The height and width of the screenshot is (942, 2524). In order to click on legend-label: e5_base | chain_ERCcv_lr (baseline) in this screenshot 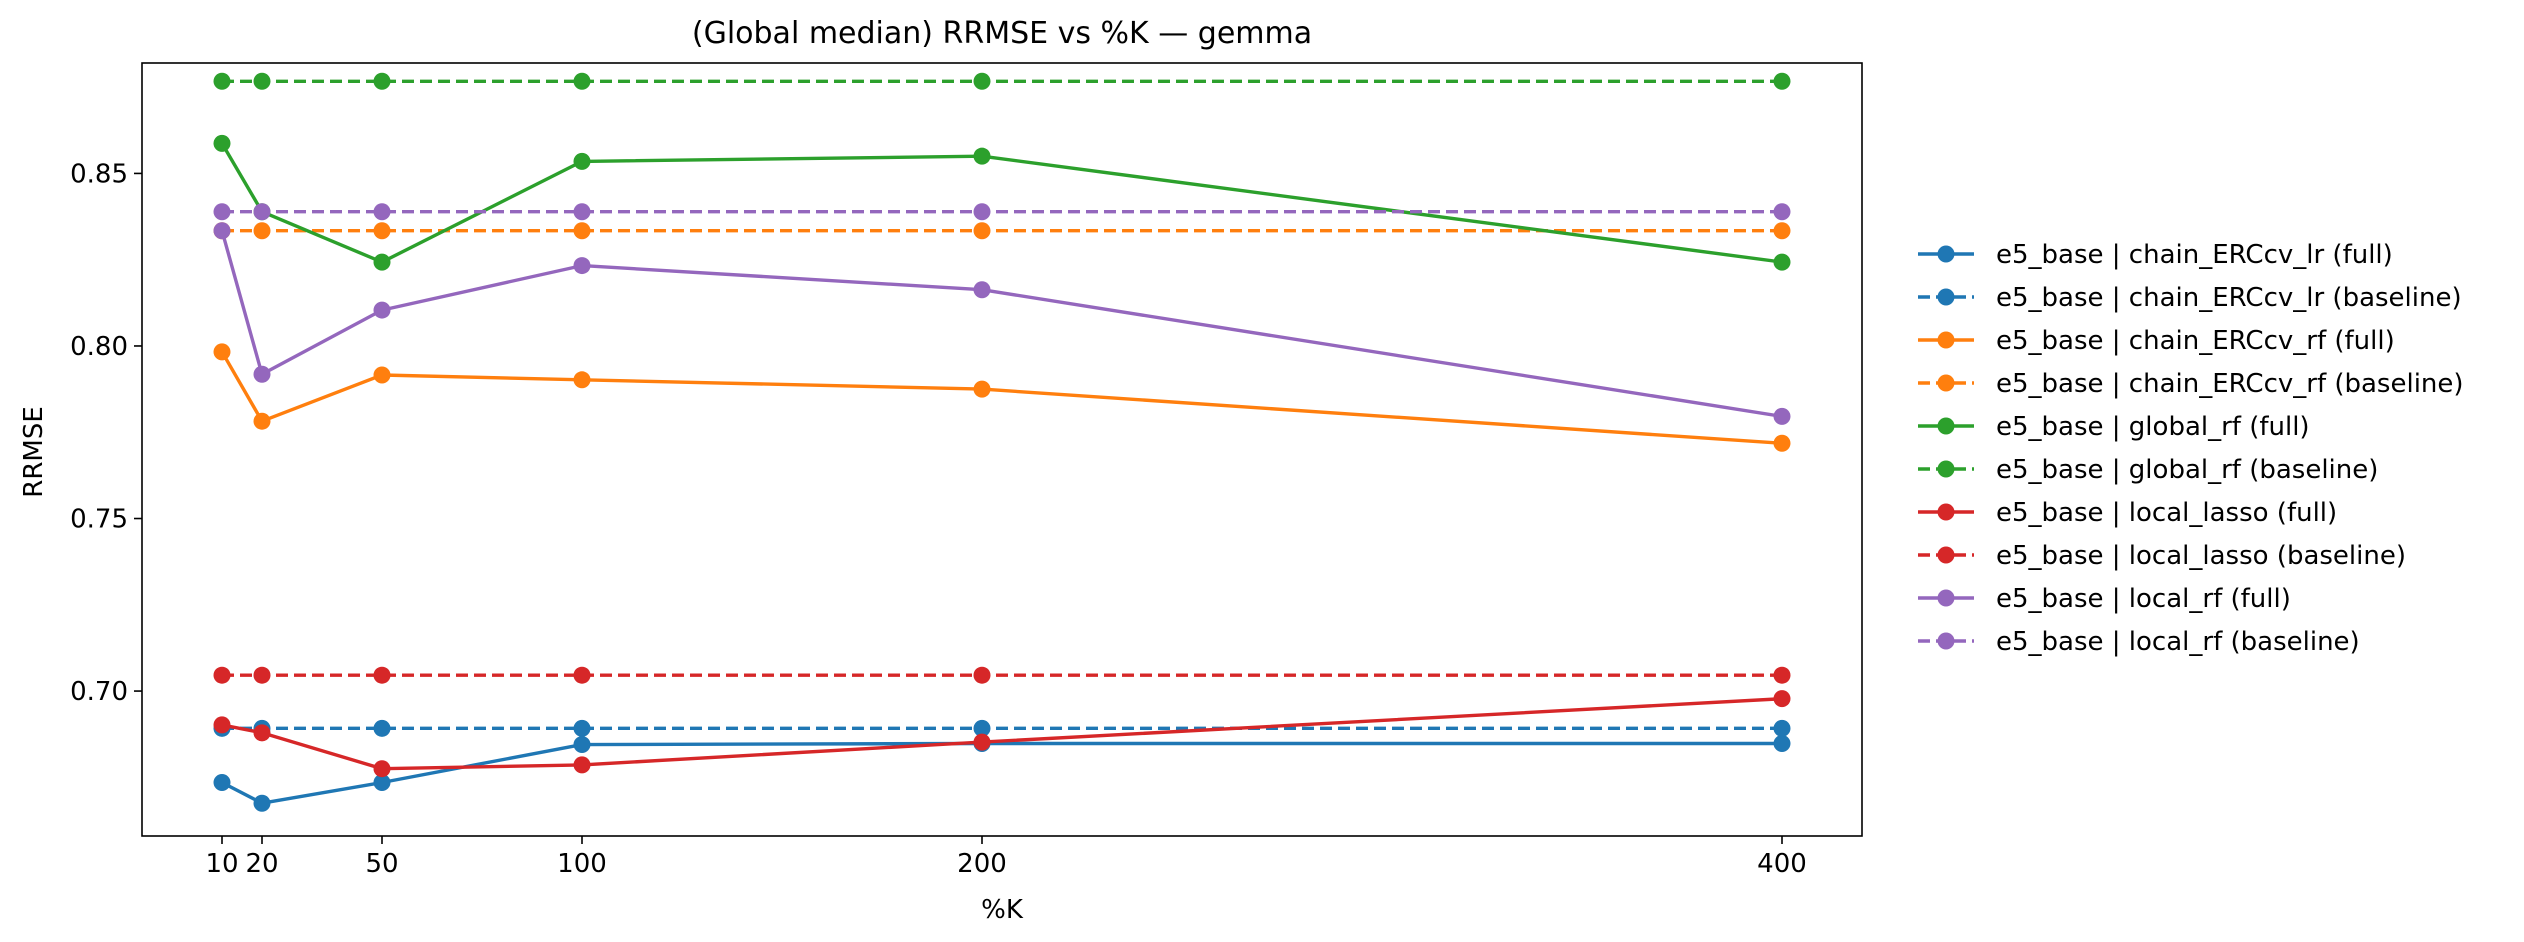, I will do `click(2229, 298)`.